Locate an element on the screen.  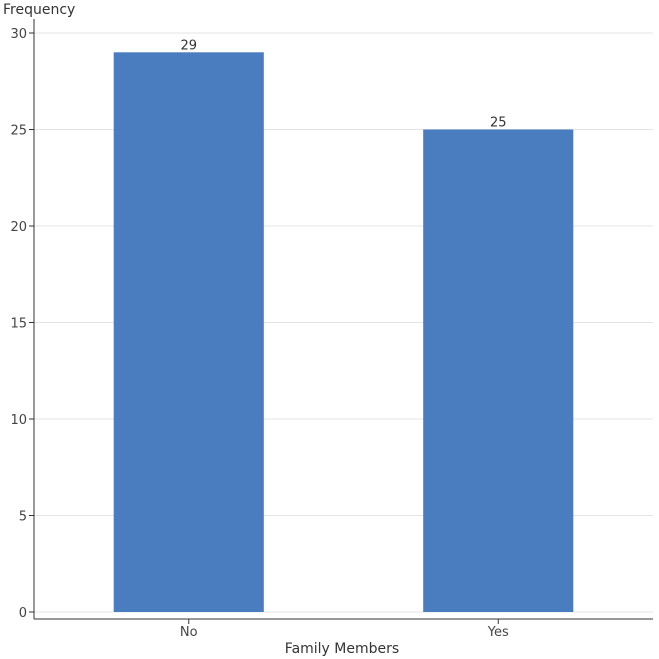
y-tick-label: 15 is located at coordinates (18, 324).